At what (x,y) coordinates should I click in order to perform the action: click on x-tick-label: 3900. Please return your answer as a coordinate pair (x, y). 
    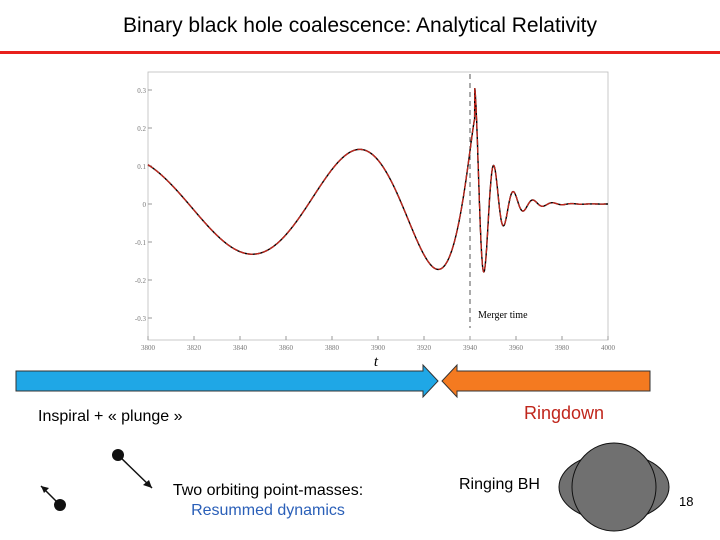
    Looking at the image, I should click on (378, 348).